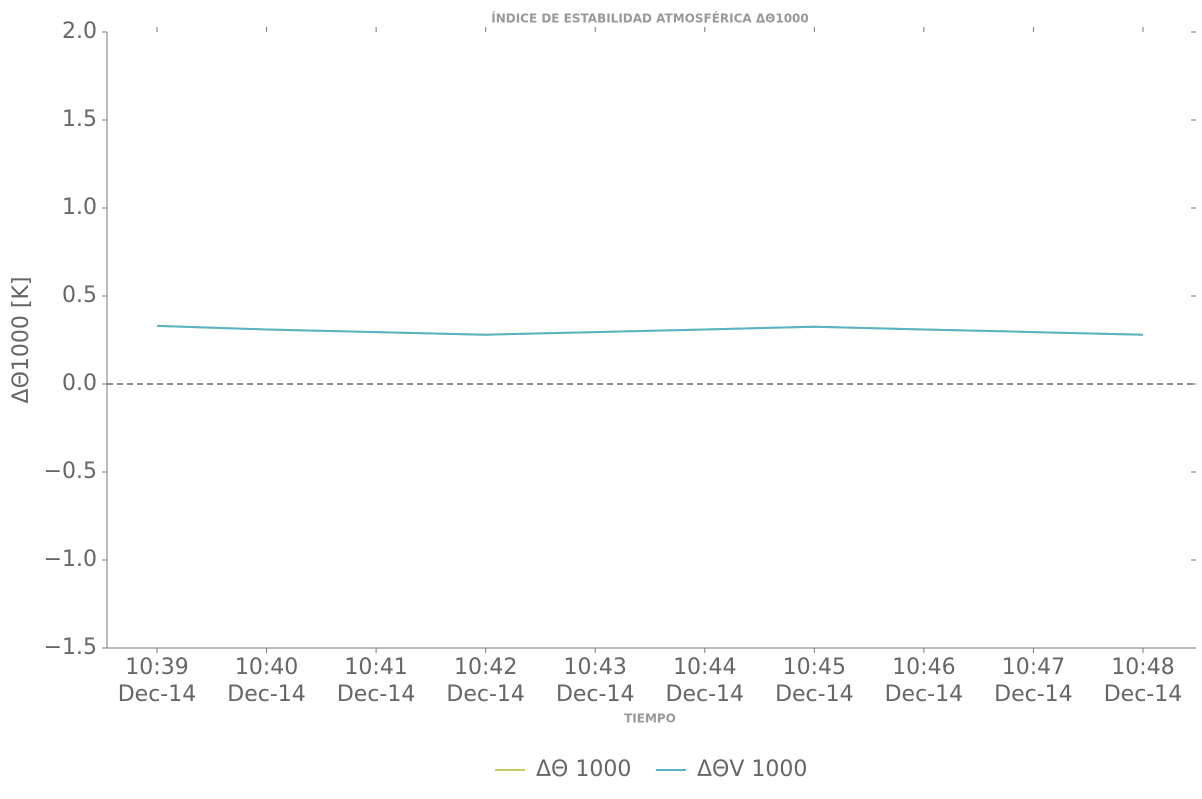 Image resolution: width=1202 pixels, height=799 pixels. Describe the element at coordinates (650, 330) in the screenshot. I see `line-series` at that location.